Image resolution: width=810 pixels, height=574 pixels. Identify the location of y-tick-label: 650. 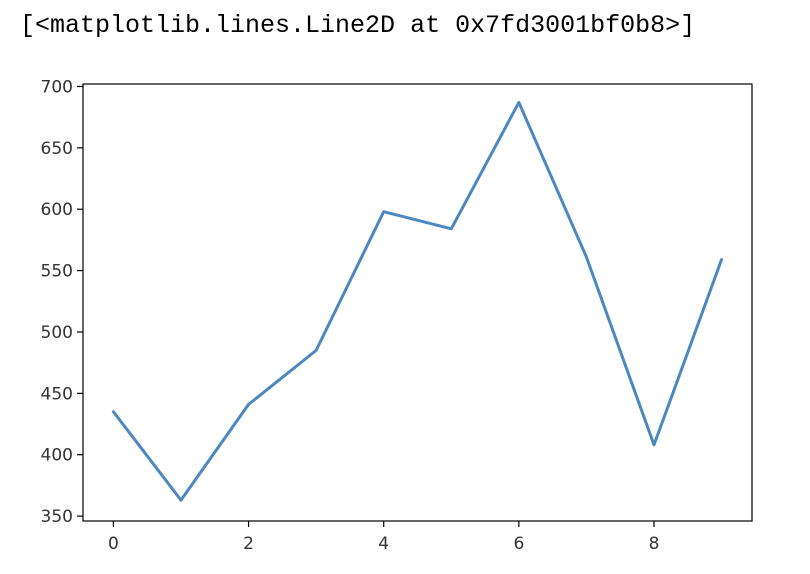
(57, 149).